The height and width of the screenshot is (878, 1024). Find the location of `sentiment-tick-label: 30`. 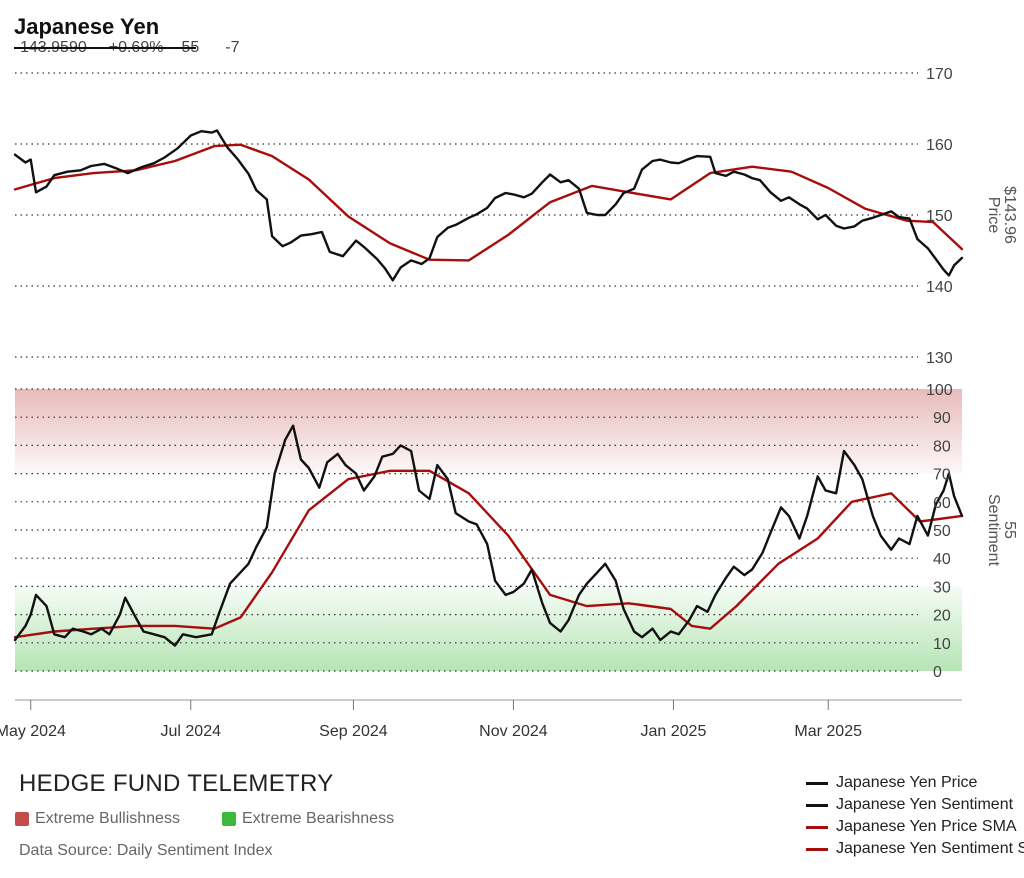

sentiment-tick-label: 30 is located at coordinates (942, 587).